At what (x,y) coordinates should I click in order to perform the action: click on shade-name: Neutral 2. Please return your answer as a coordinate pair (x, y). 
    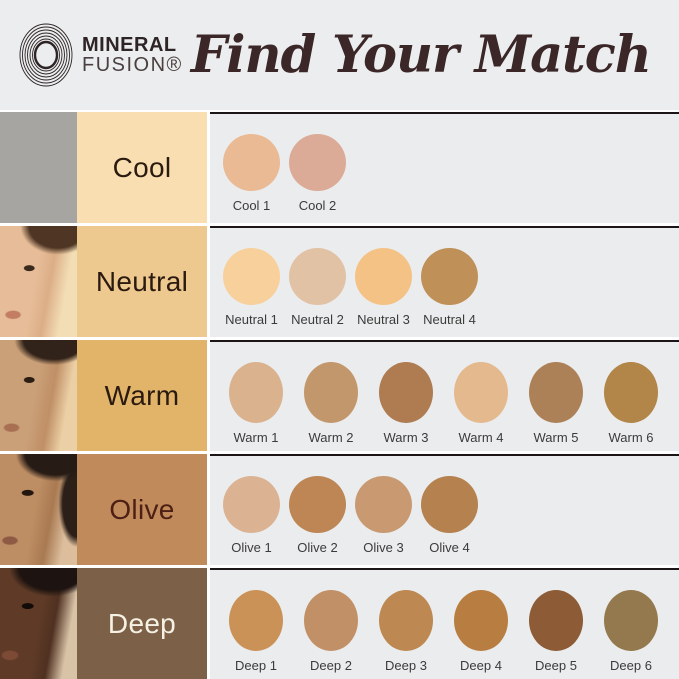
    Looking at the image, I should click on (317, 319).